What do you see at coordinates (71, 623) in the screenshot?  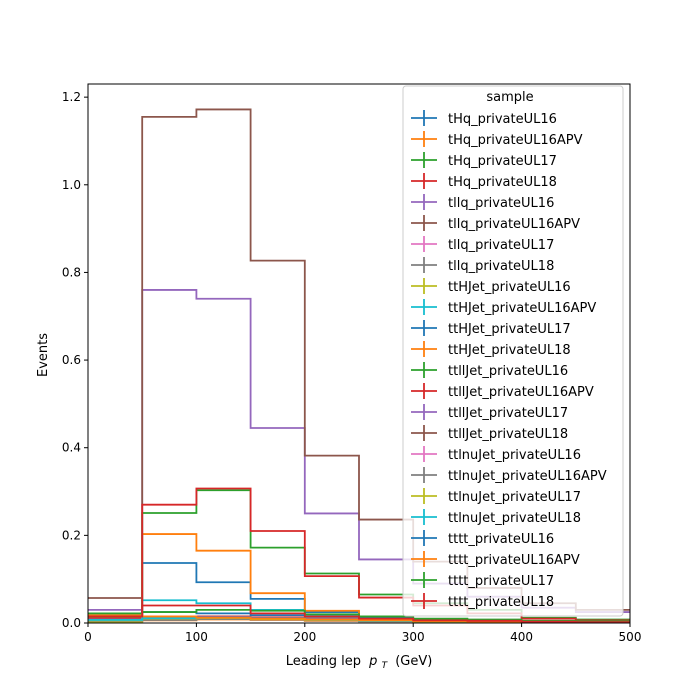 I see `y-tick-label: 0.0` at bounding box center [71, 623].